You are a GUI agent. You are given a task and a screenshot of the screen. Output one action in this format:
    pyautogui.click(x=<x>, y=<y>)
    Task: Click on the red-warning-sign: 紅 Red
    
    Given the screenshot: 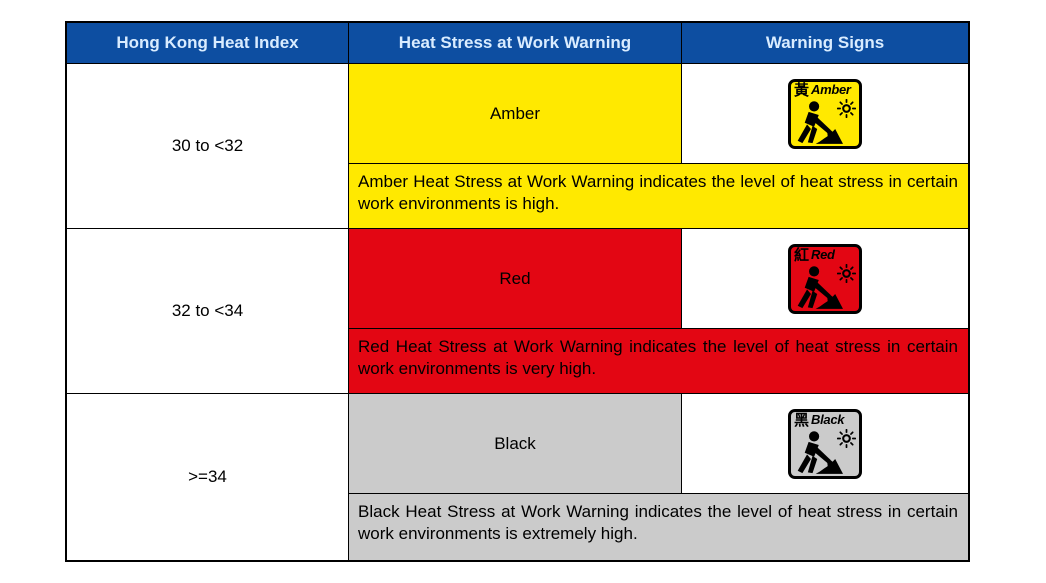 What is the action you would take?
    pyautogui.click(x=825, y=278)
    